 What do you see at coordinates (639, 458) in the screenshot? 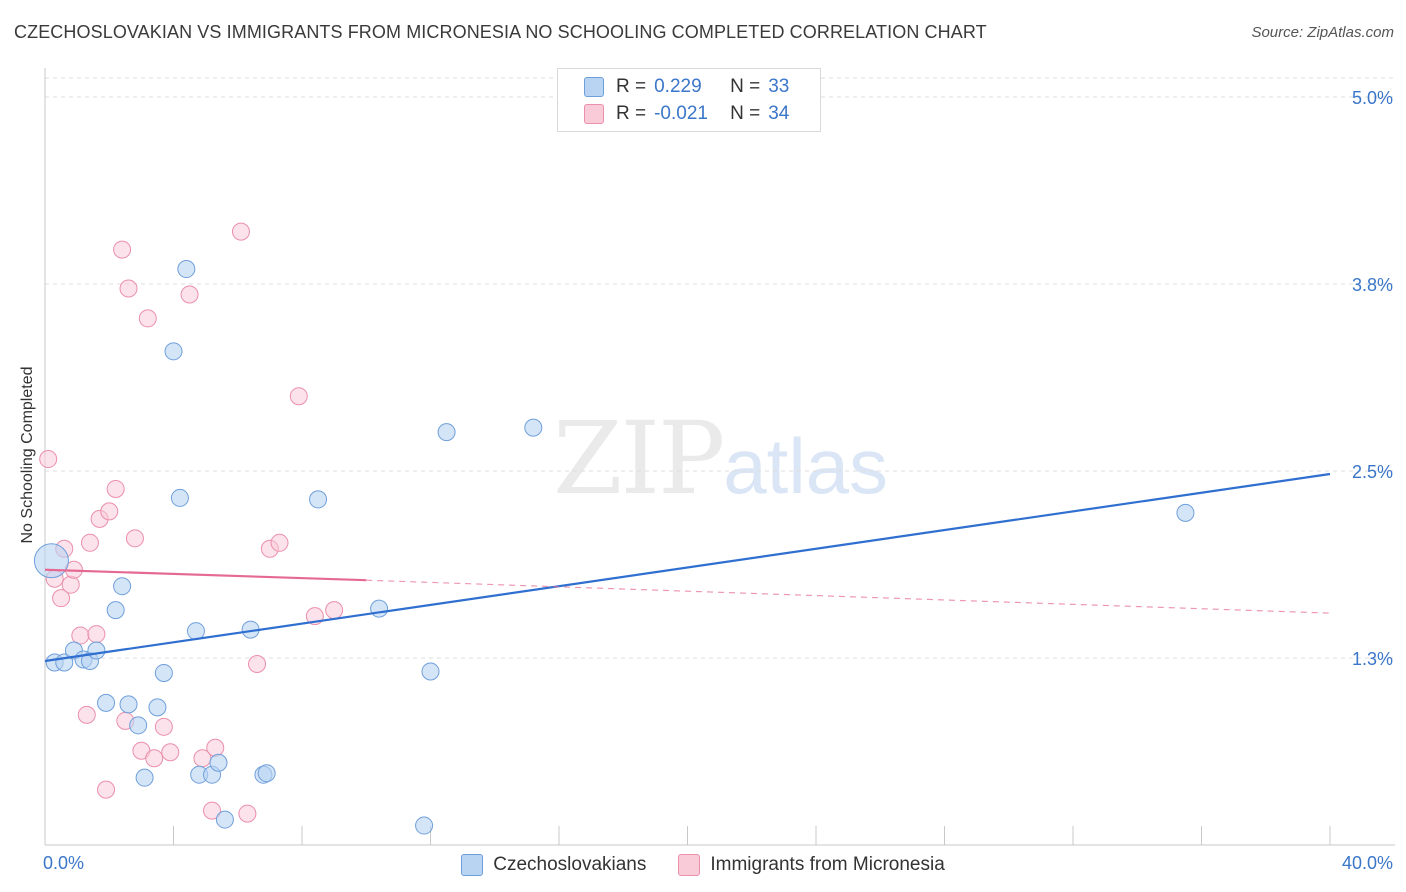
I see `watermark-zip: ZIP` at bounding box center [639, 458].